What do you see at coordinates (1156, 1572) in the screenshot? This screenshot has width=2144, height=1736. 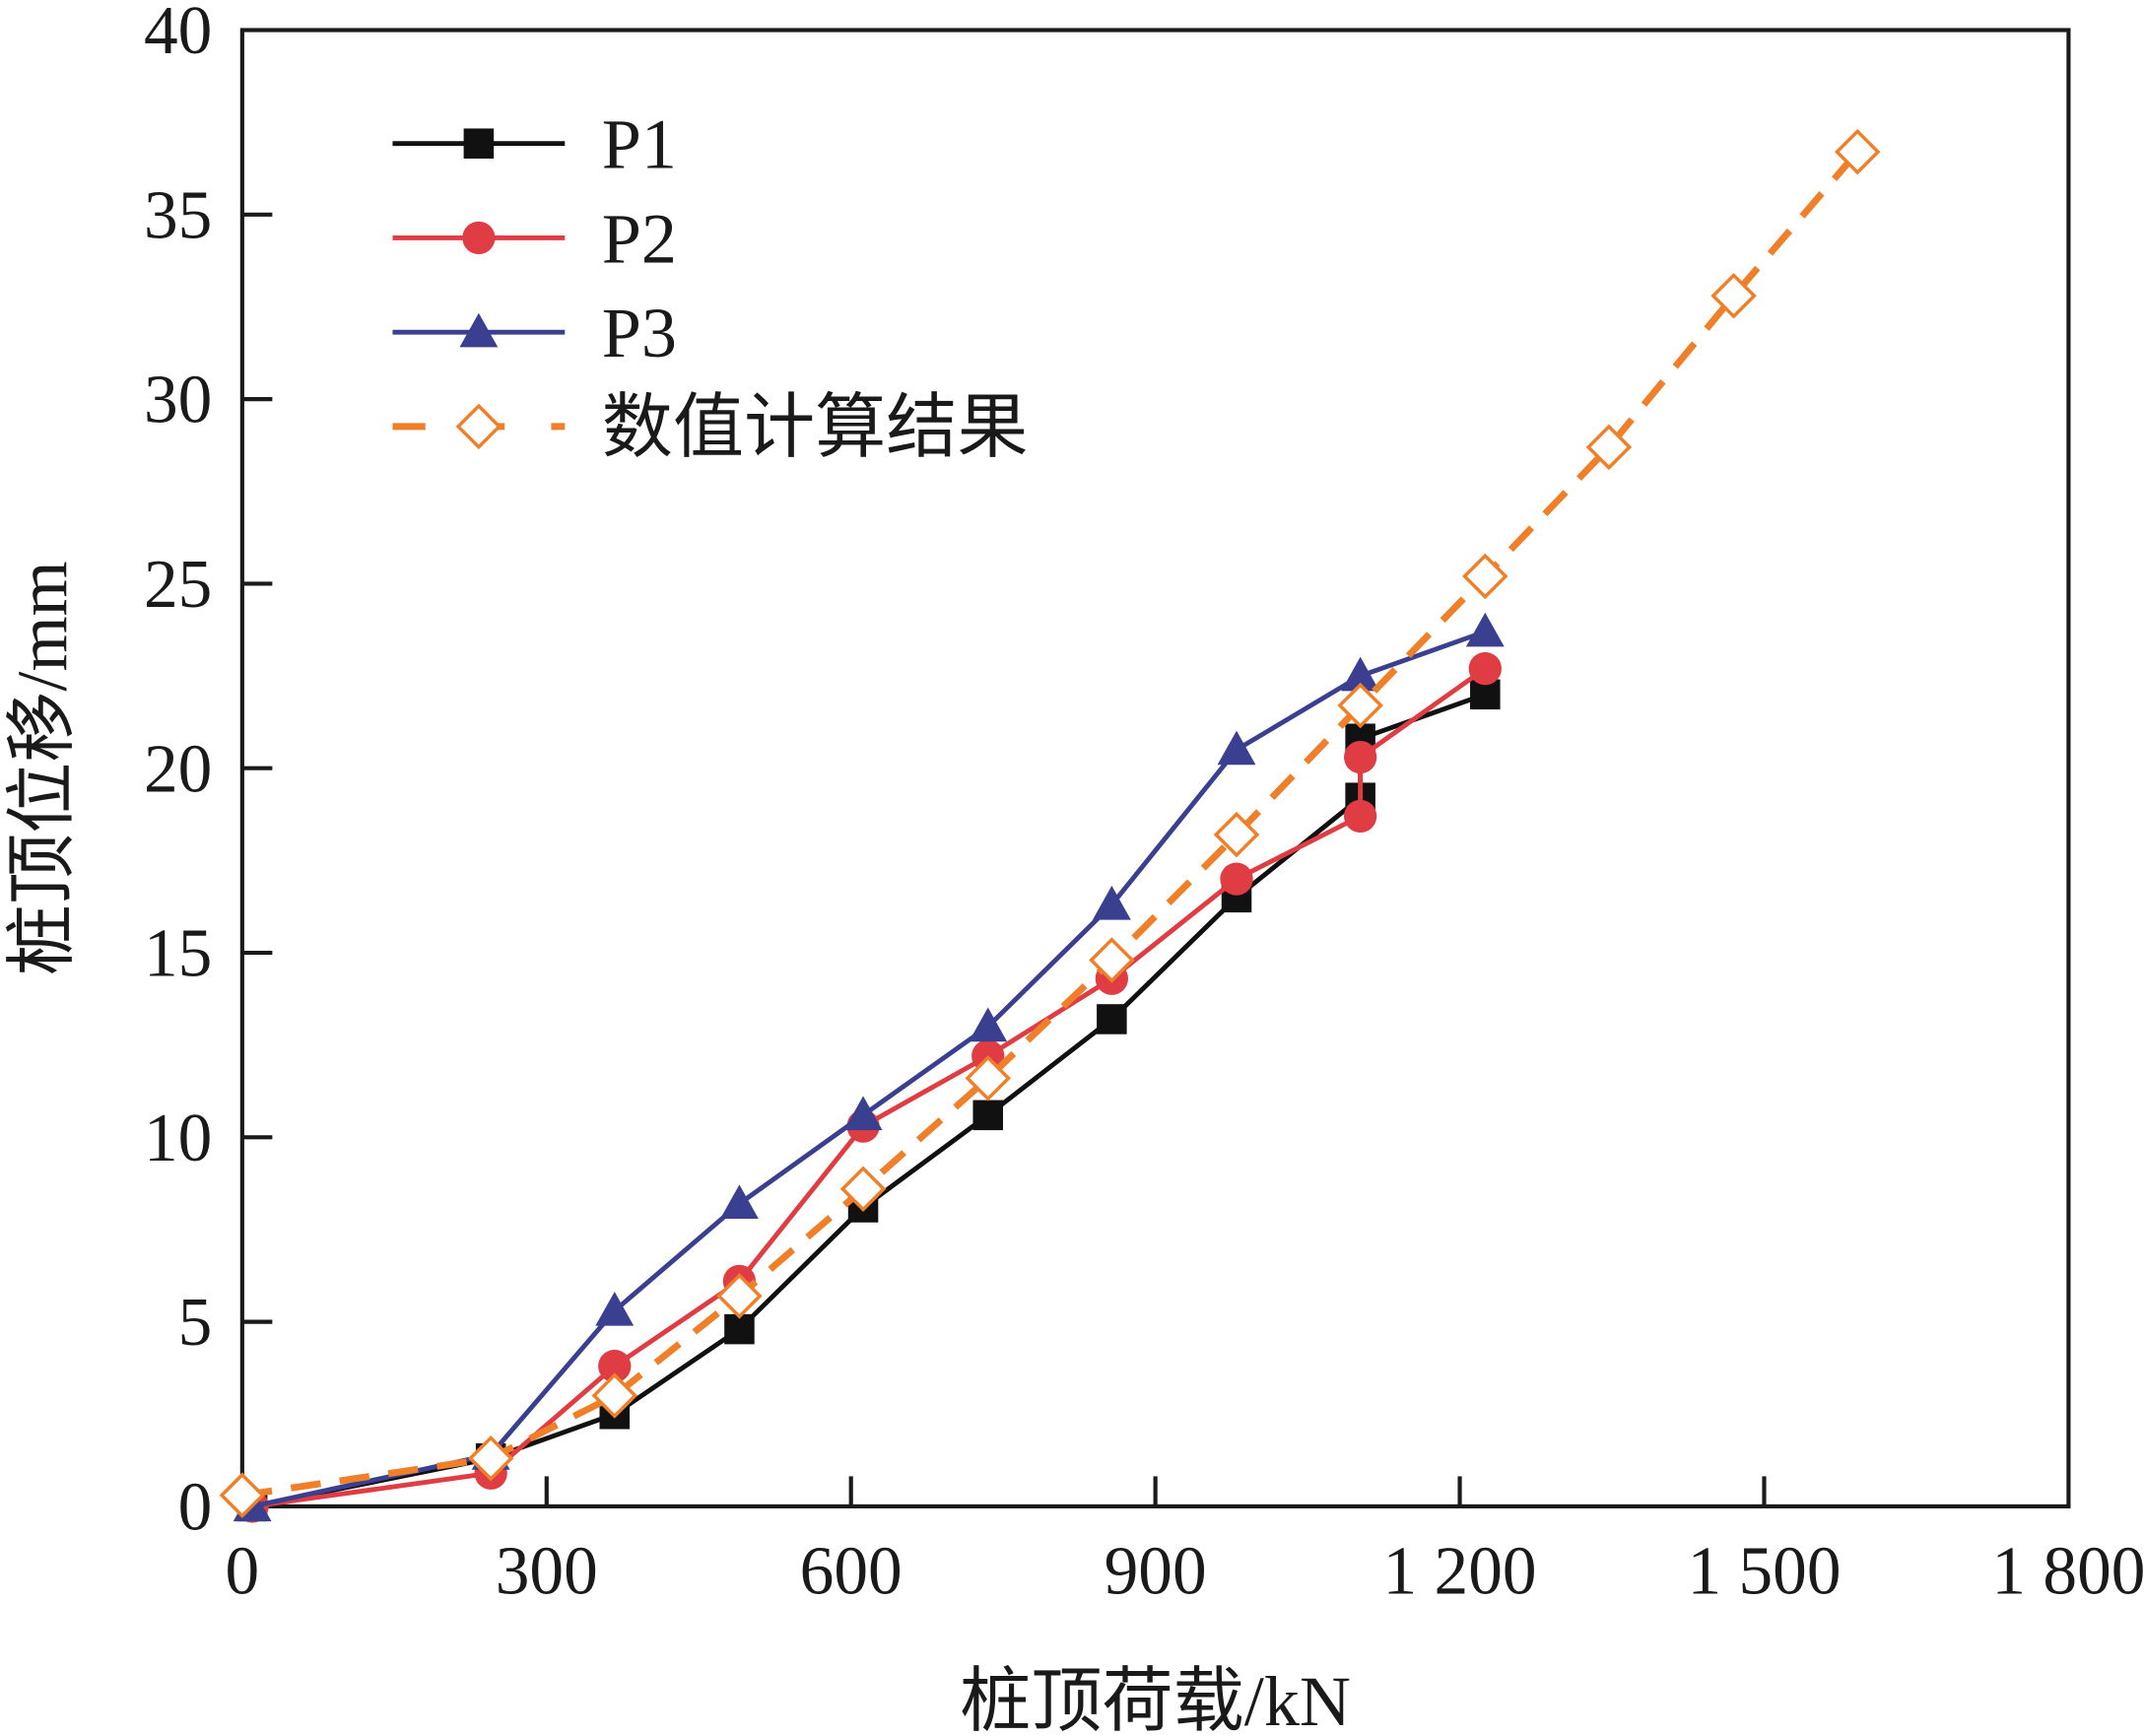 I see `x-tick-label: 900` at bounding box center [1156, 1572].